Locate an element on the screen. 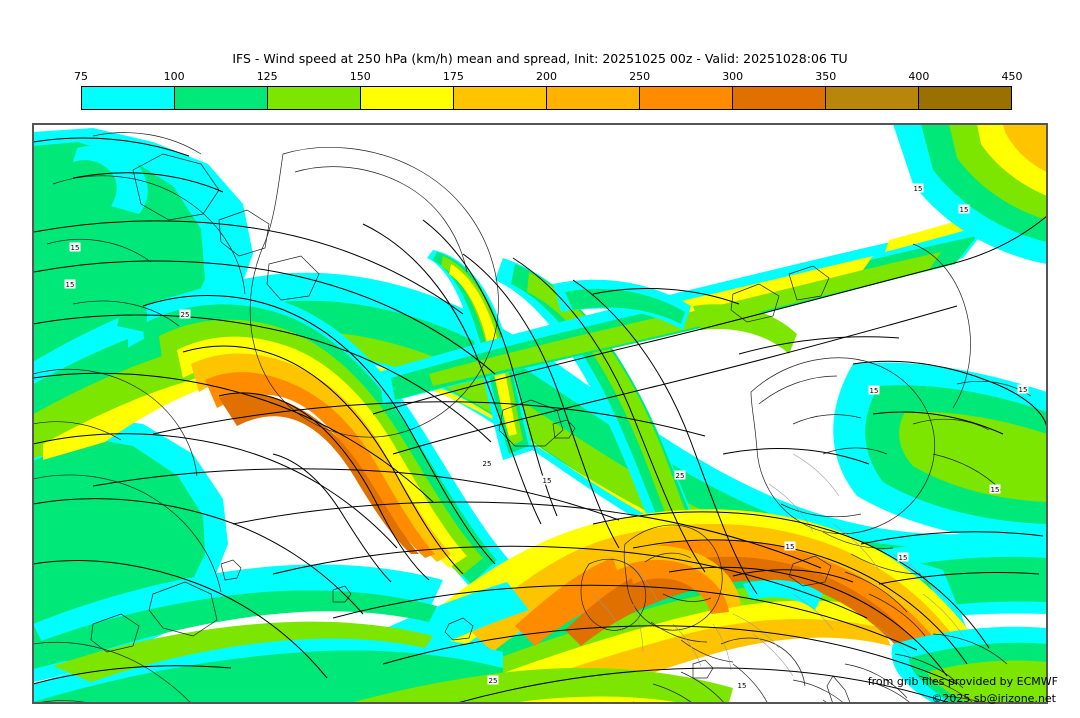 This screenshot has height=718, width=1080. colorbar-tick-label: 400 is located at coordinates (919, 76).